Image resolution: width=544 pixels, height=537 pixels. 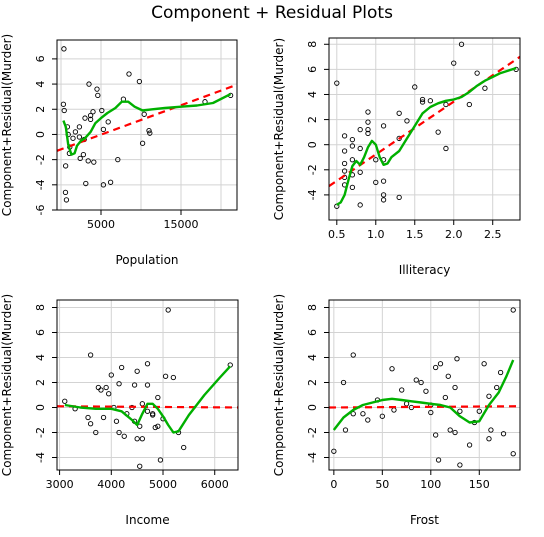 I want to click on x-tick-label: 150, so click(x=479, y=484).